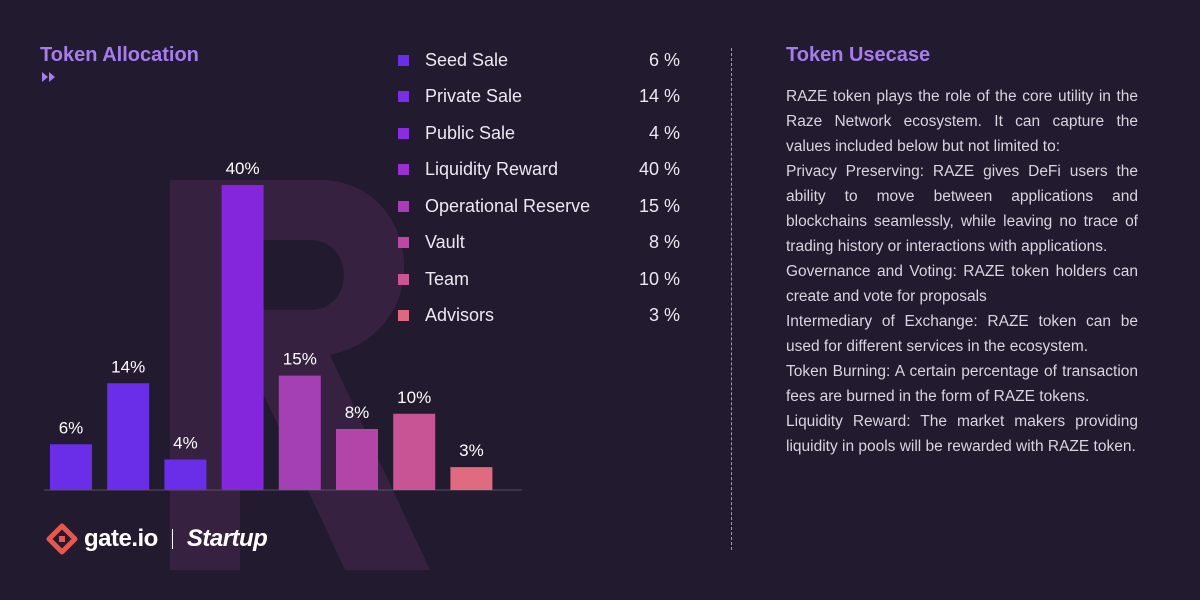 The image size is (1200, 600). What do you see at coordinates (659, 169) in the screenshot?
I see `legend-value: 40 %` at bounding box center [659, 169].